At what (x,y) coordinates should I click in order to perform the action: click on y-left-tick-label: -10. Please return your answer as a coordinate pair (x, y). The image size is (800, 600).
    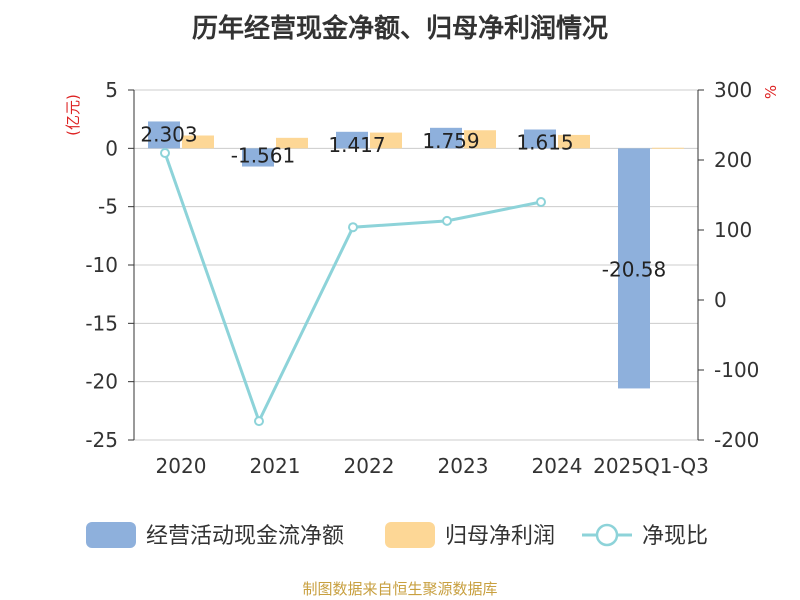
    Looking at the image, I should click on (101, 265).